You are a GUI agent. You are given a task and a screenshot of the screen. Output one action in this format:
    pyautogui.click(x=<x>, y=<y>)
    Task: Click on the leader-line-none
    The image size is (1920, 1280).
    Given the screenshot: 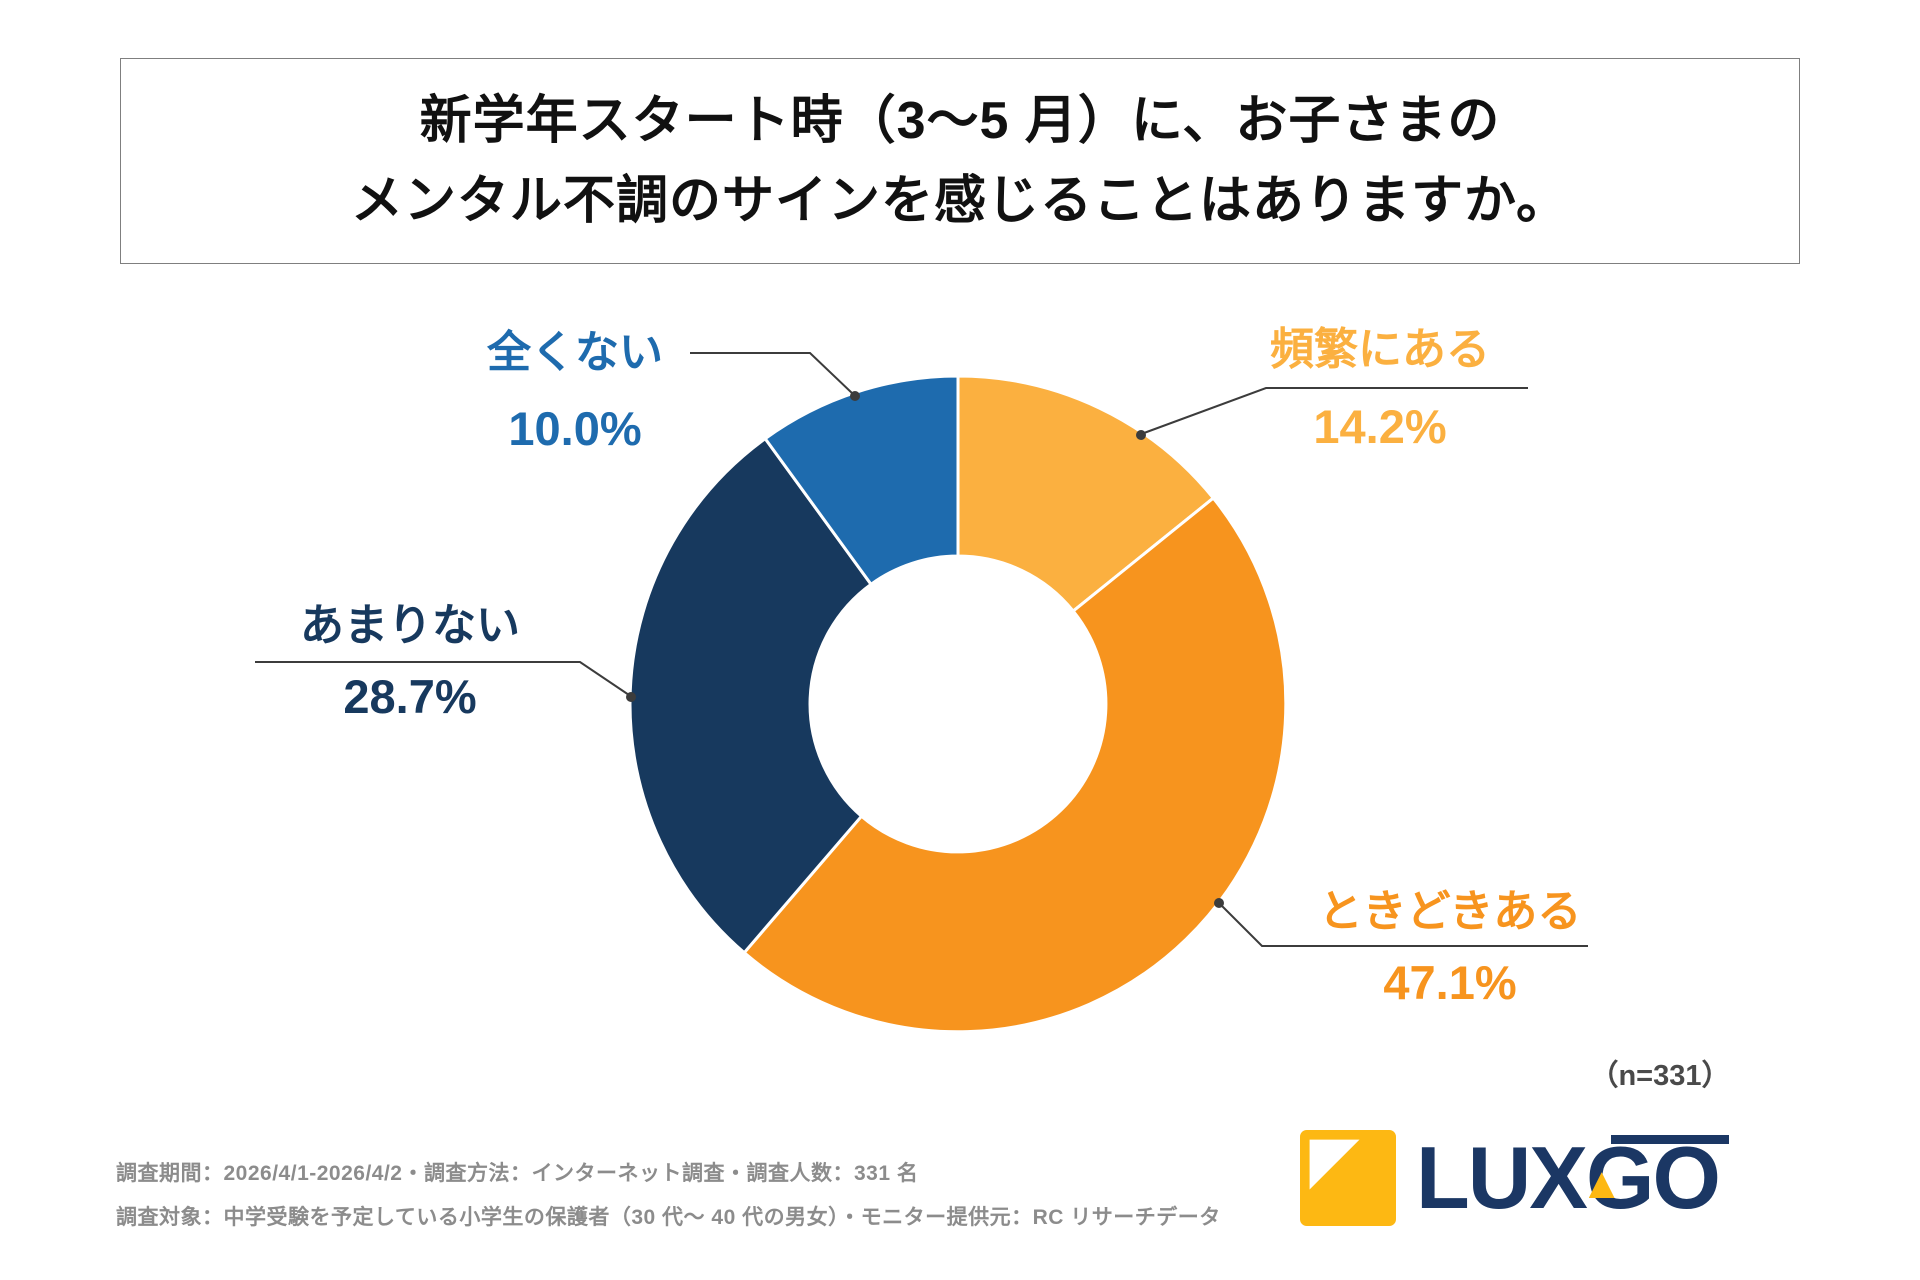 What is the action you would take?
    pyautogui.click(x=772, y=373)
    